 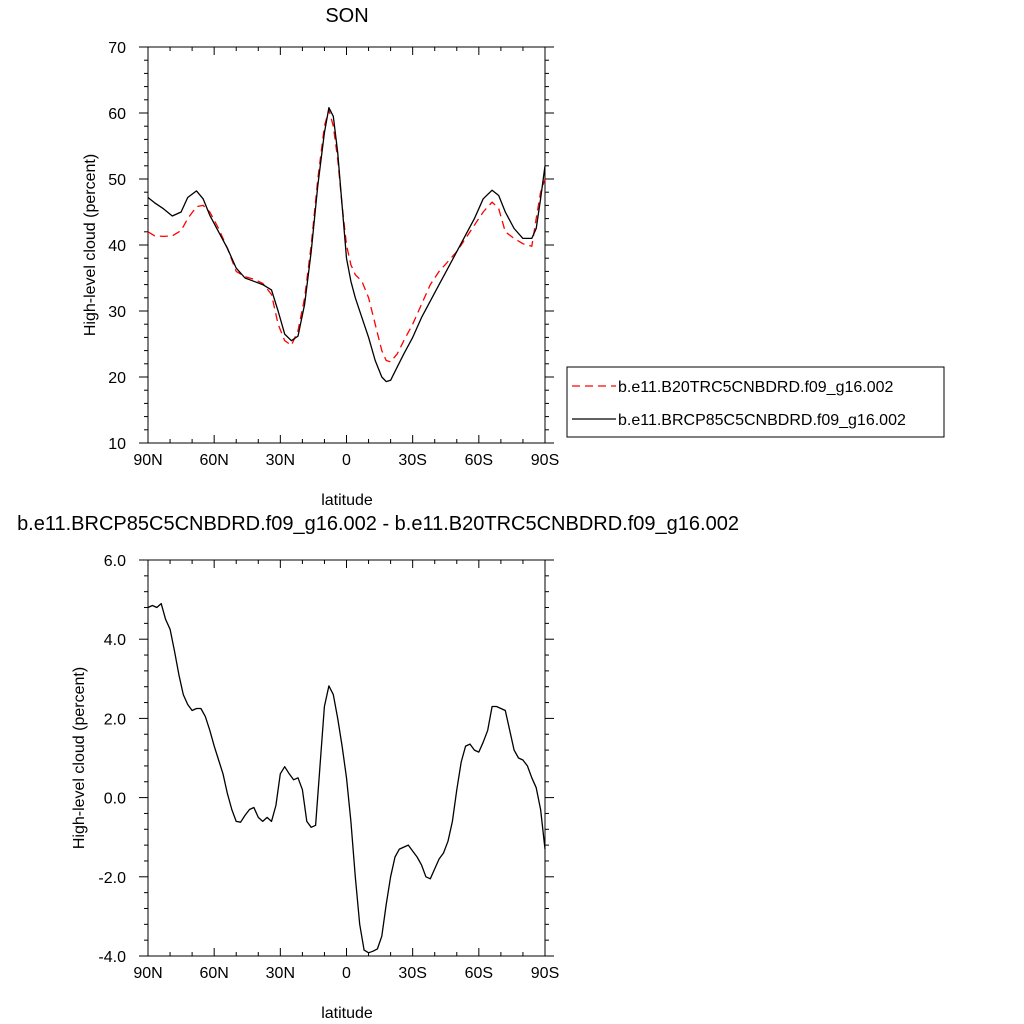 What do you see at coordinates (346, 16) in the screenshot?
I see `top-chart-title: SON` at bounding box center [346, 16].